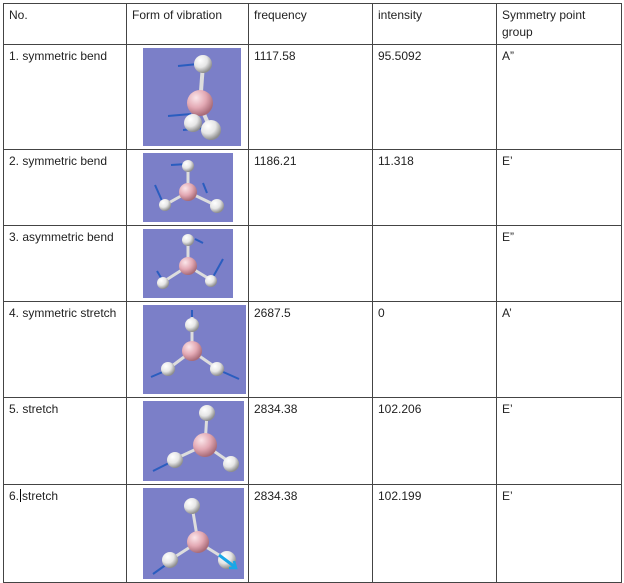 The width and height of the screenshot is (624, 583). I want to click on intensity-value: 102.206, so click(434, 441).